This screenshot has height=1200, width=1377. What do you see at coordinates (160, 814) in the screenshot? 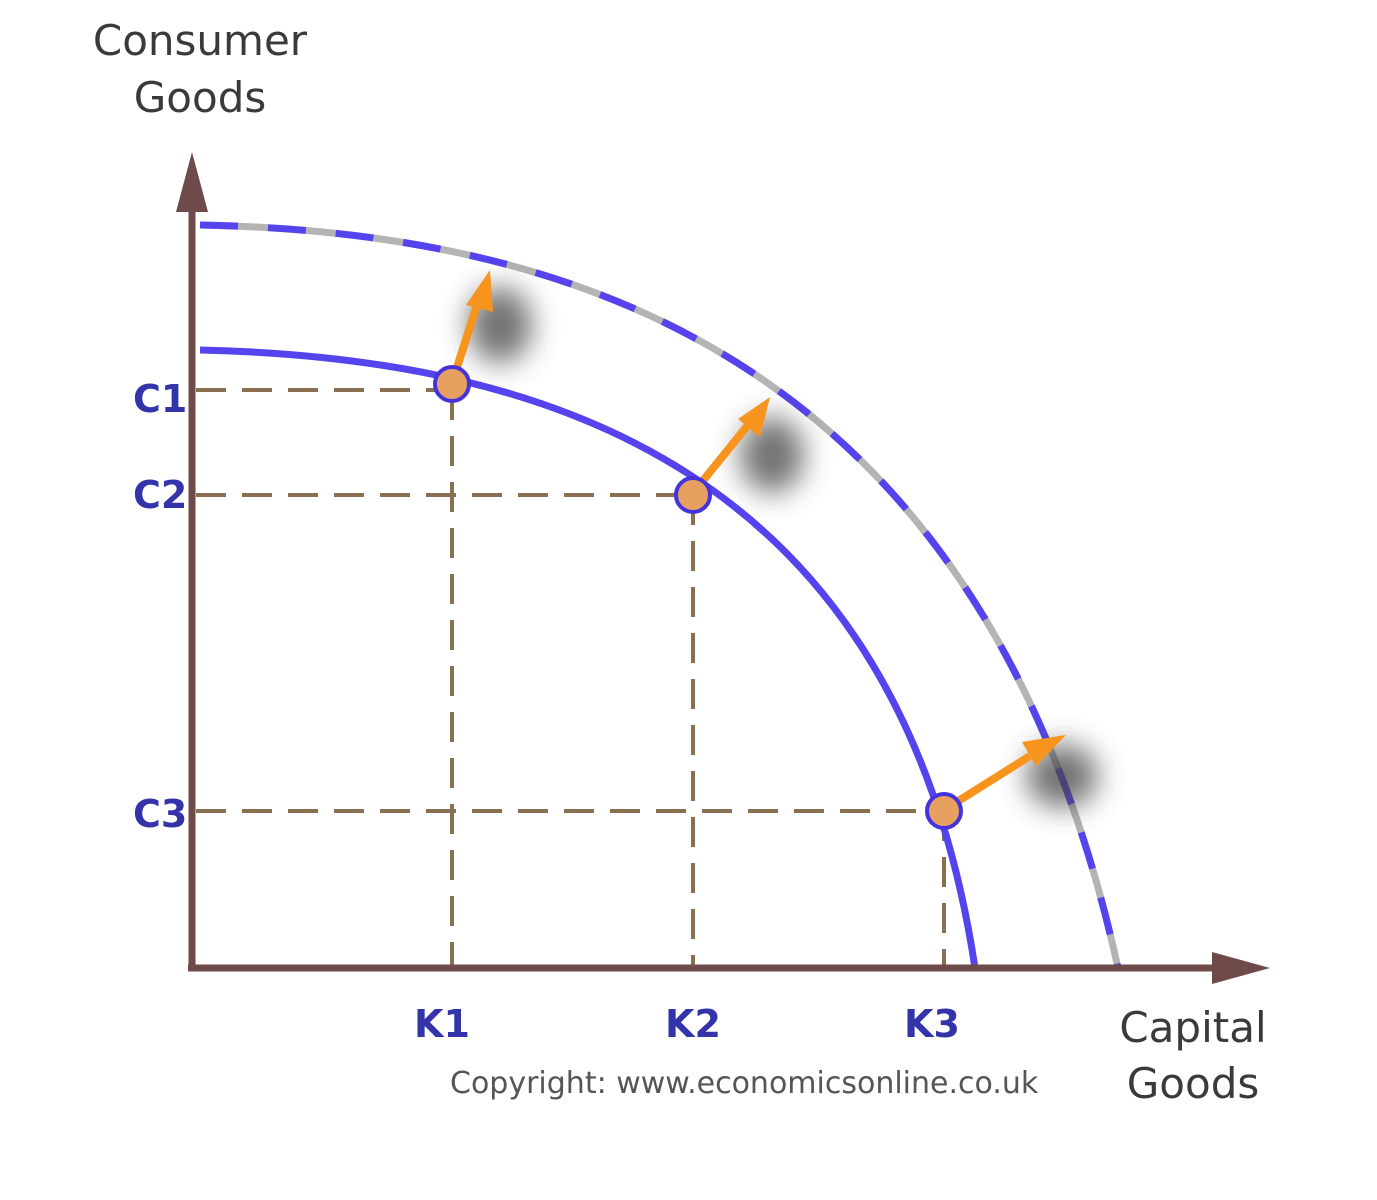
I see `y-tick-c3: C3` at bounding box center [160, 814].